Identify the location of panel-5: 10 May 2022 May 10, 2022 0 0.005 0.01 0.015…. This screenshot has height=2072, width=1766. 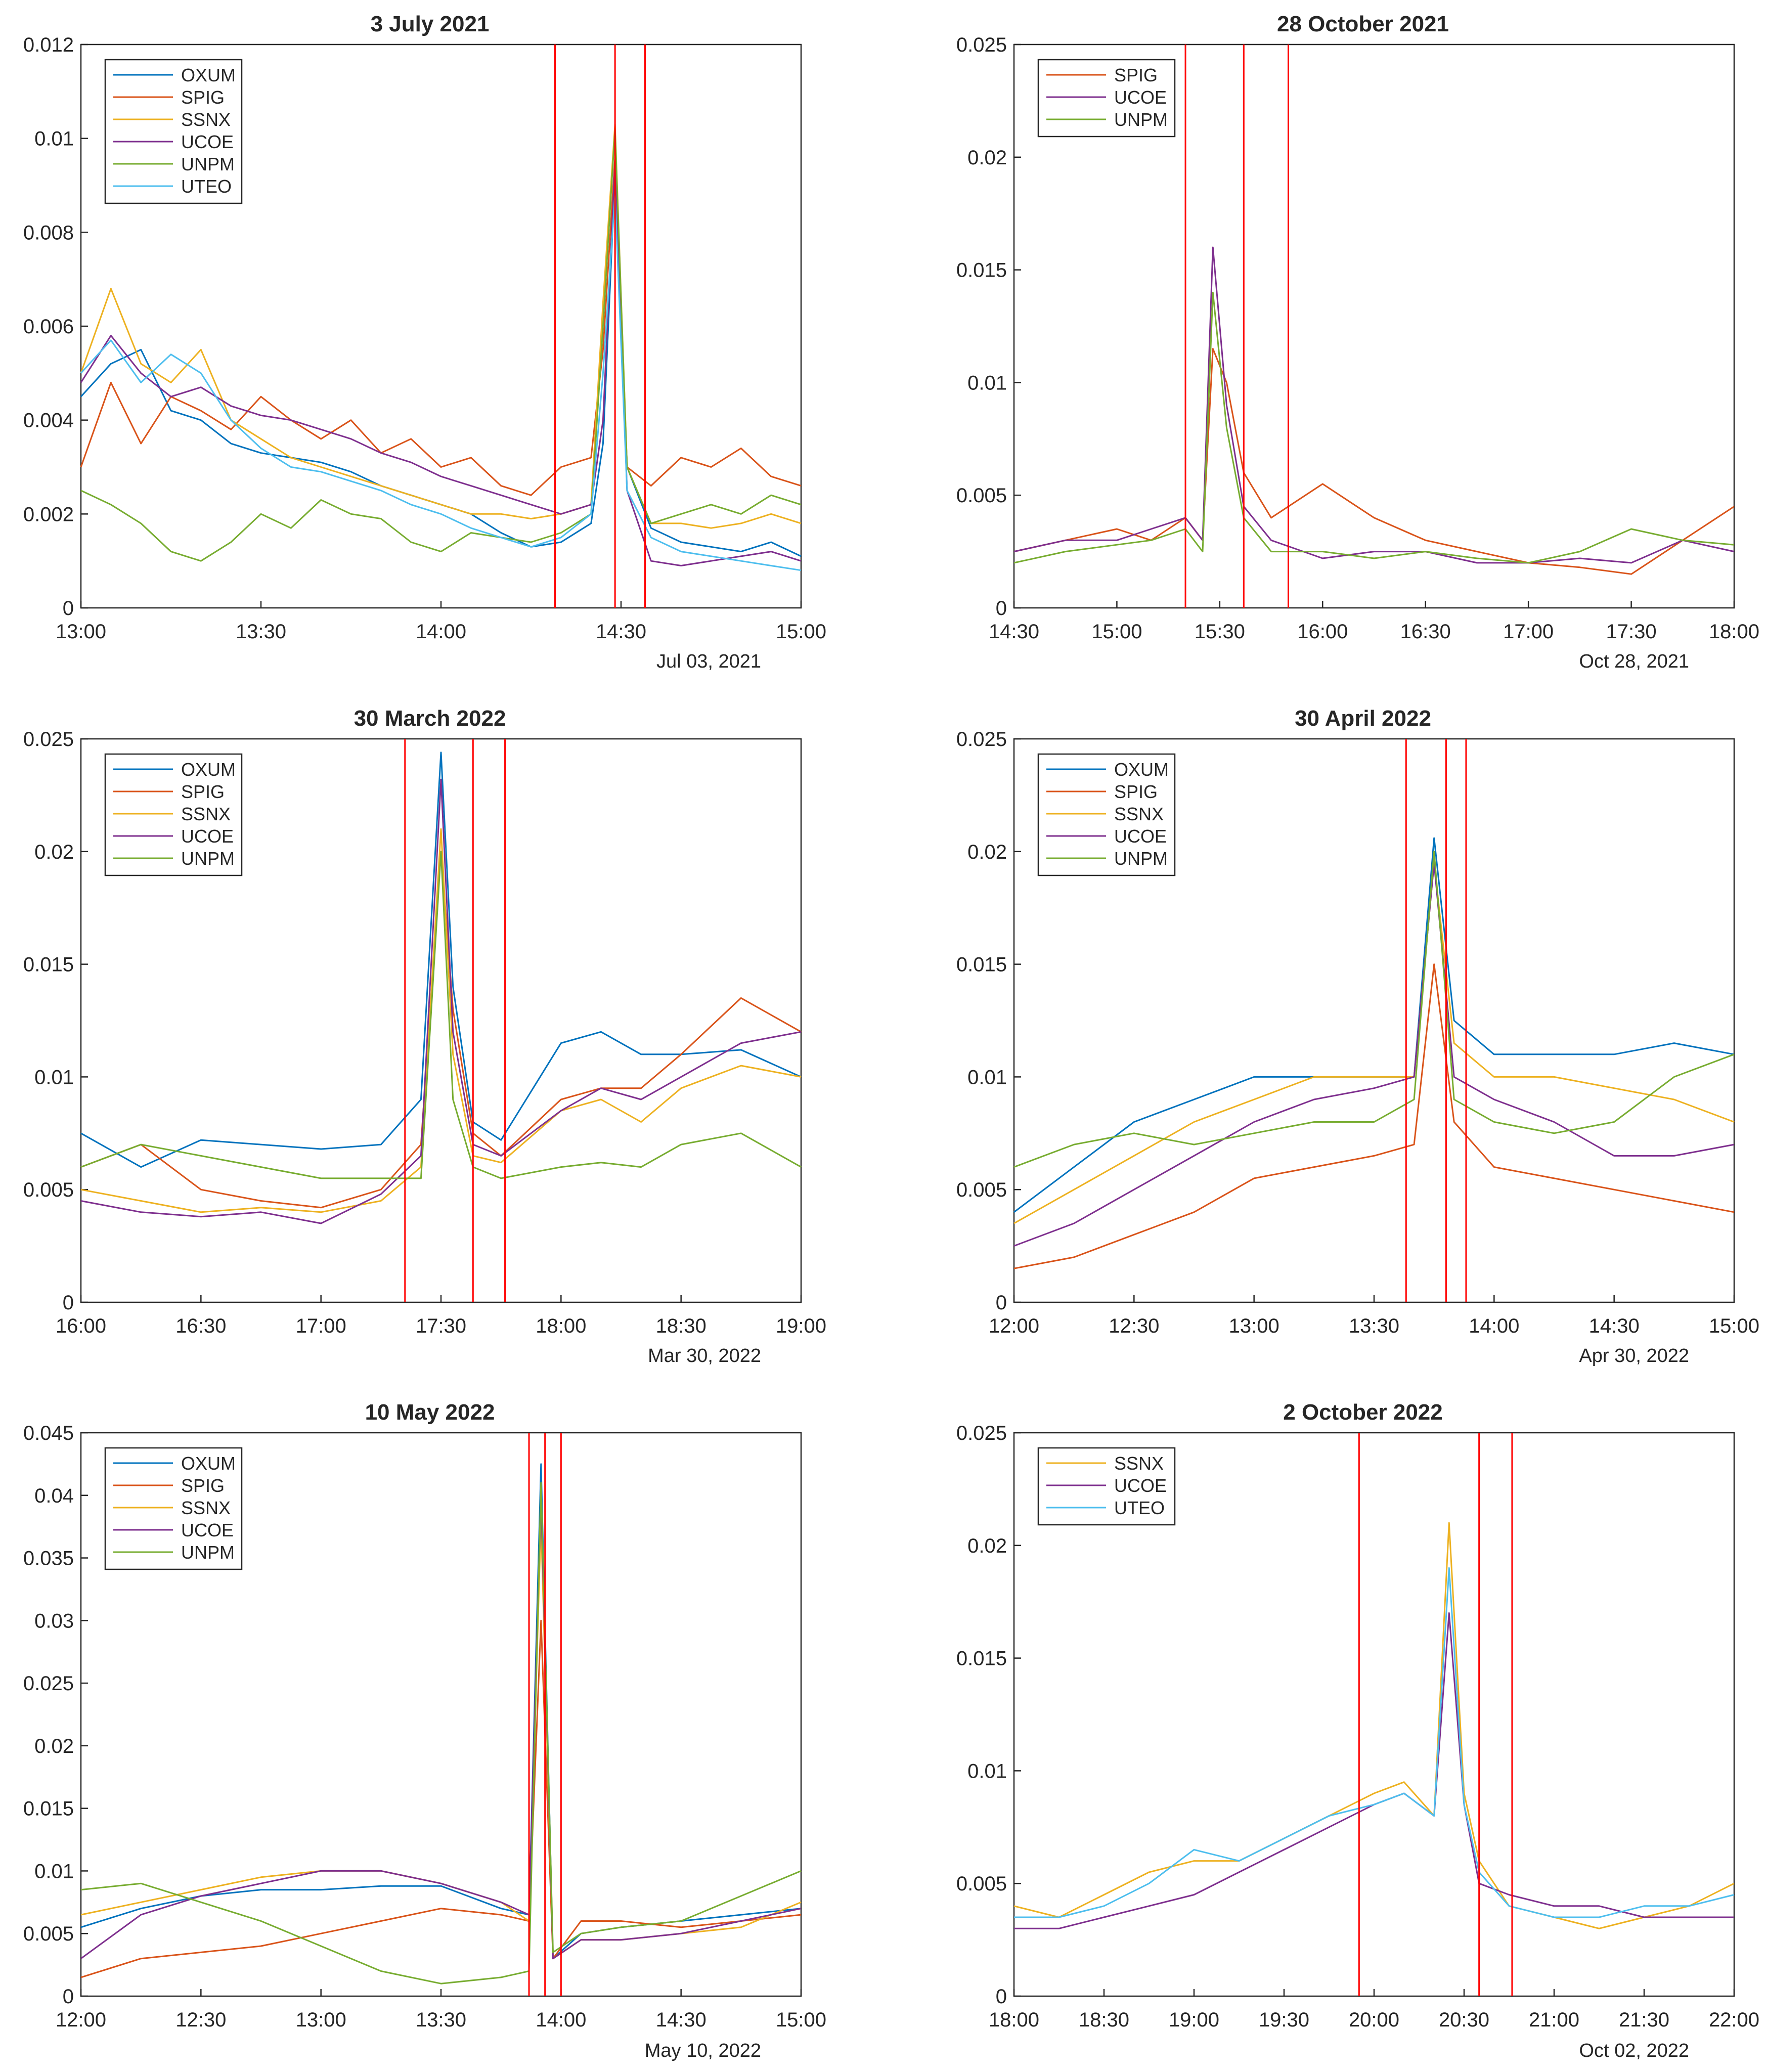
(424, 1730).